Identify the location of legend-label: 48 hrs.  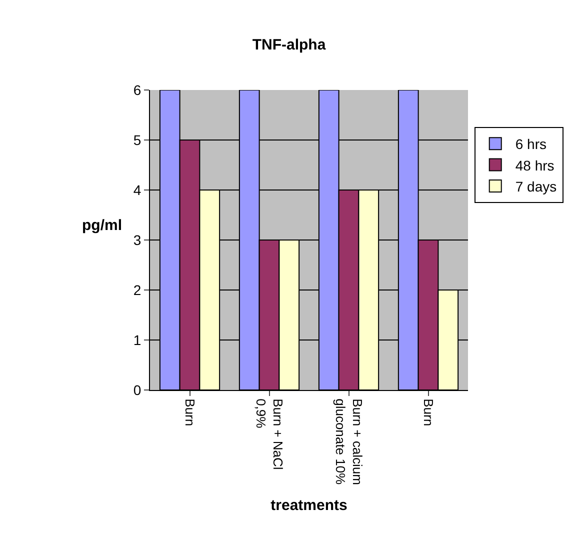
(534, 165).